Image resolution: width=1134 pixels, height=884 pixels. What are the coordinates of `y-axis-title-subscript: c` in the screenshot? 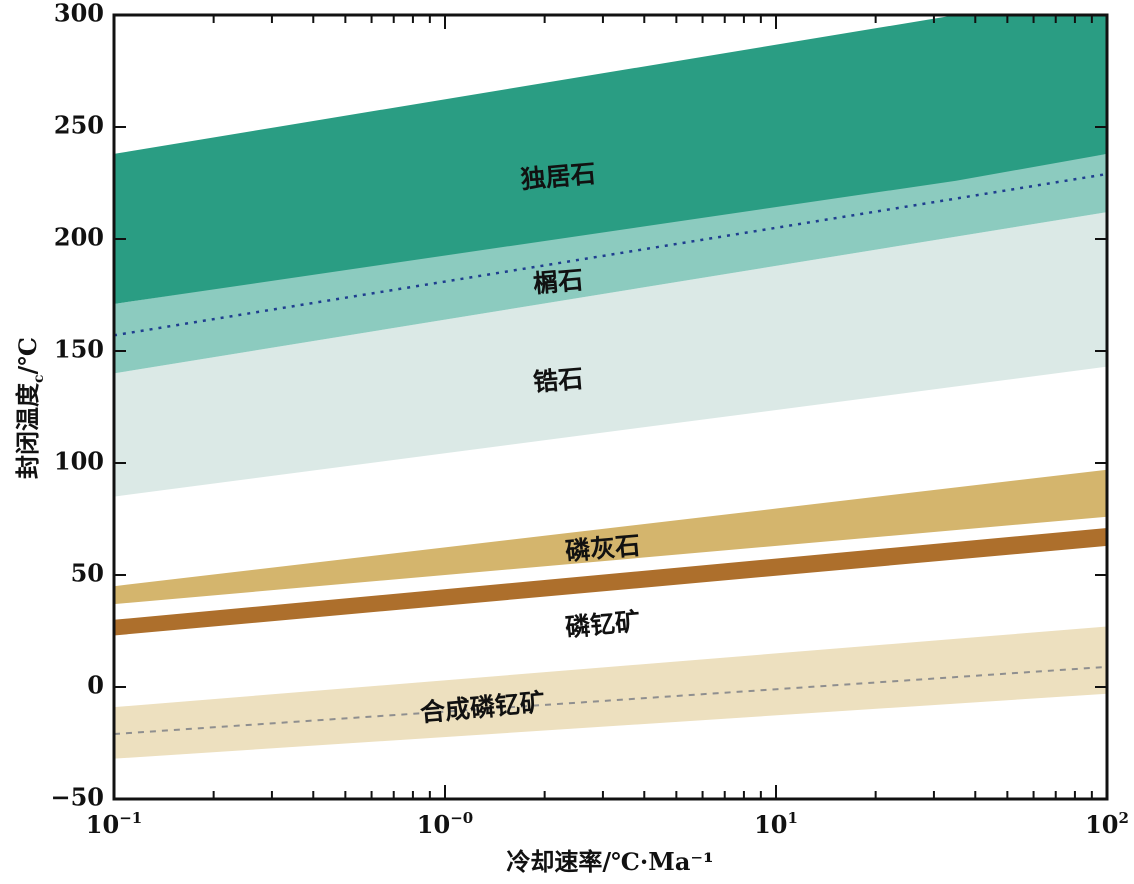 It's located at (39, 379).